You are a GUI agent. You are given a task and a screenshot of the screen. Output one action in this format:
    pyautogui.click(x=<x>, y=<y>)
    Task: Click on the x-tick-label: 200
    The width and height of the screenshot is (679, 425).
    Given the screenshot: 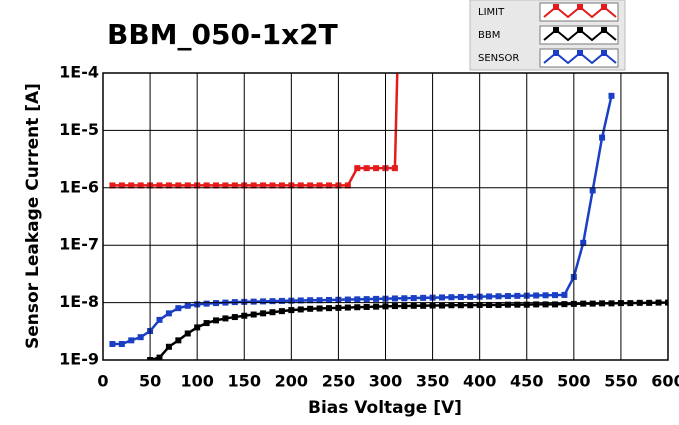 What is the action you would take?
    pyautogui.click(x=291, y=381)
    